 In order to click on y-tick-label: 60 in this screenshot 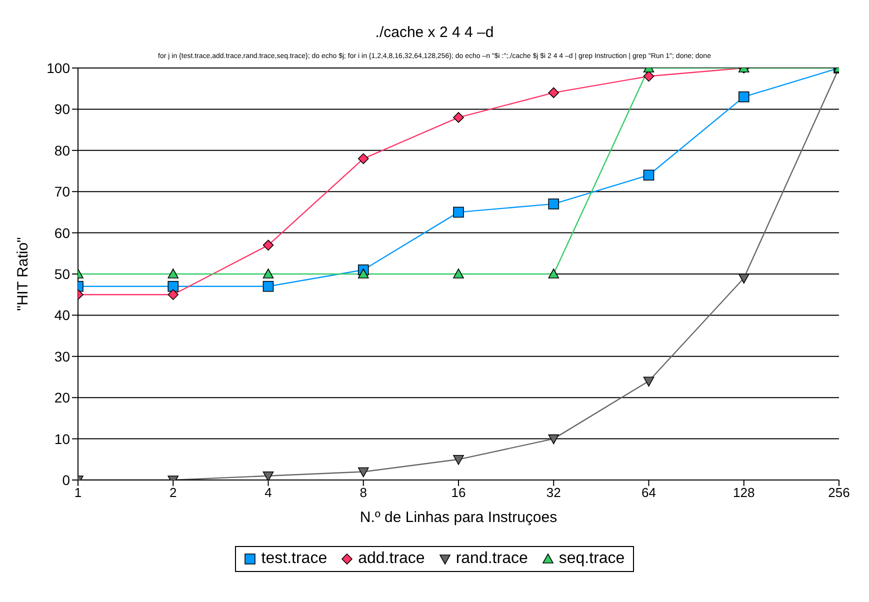, I will do `click(62, 232)`.